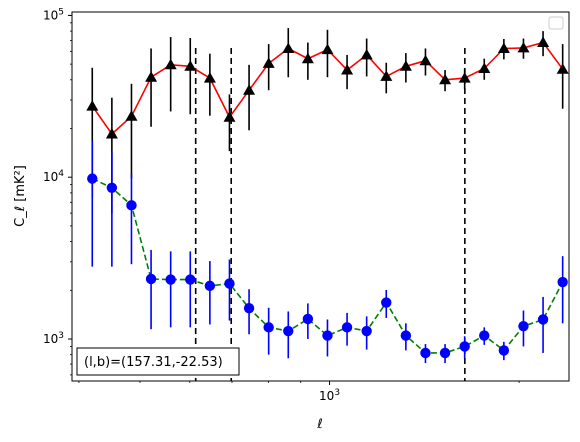 This screenshot has width=580, height=442. Describe the element at coordinates (61, 12) in the screenshot. I see `y-tick-exponent: 5` at that location.